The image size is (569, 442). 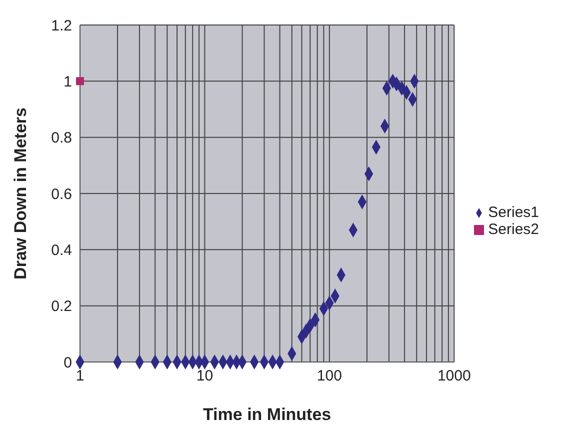 What do you see at coordinates (513, 229) in the screenshot?
I see `legend-label: Series2` at bounding box center [513, 229].